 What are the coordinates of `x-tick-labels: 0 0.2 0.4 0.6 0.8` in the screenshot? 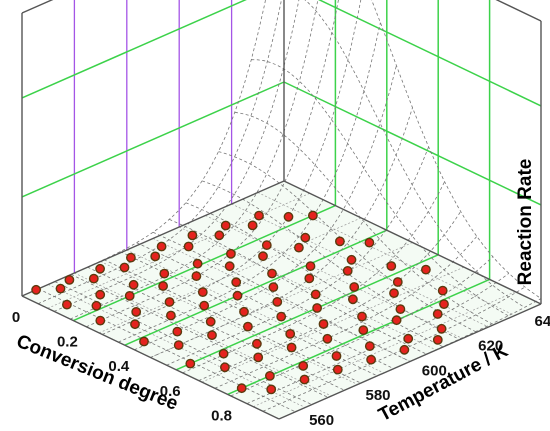 It's located at (122, 366).